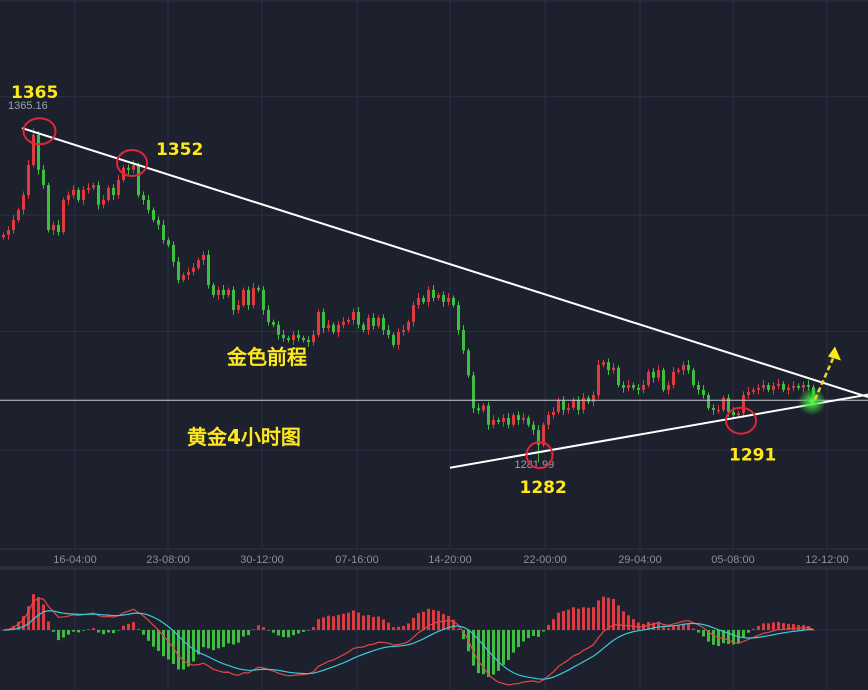  What do you see at coordinates (34, 93) in the screenshot?
I see `high-annotation: 1365` at bounding box center [34, 93].